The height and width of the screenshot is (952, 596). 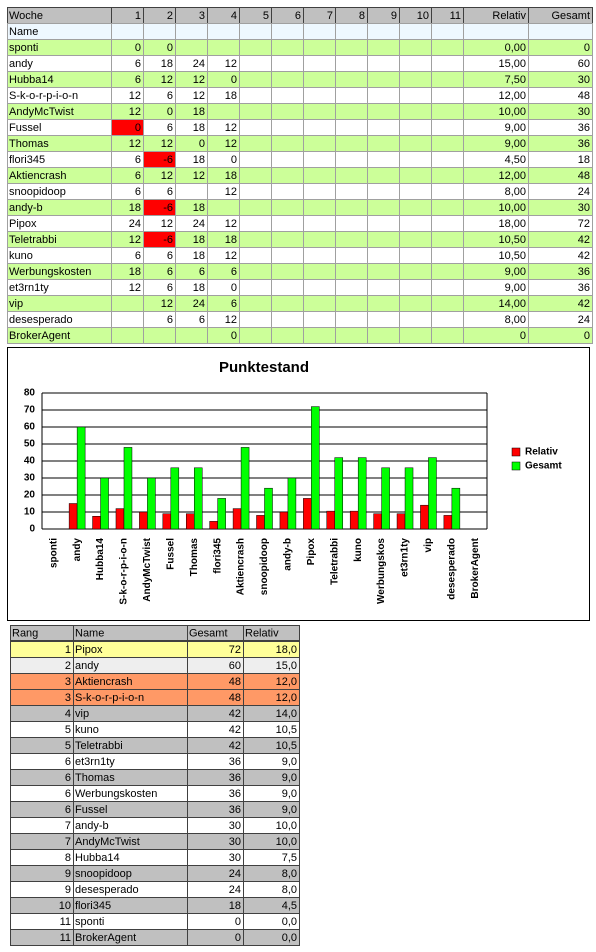 What do you see at coordinates (405, 557) in the screenshot?
I see `x-tick-label: et3rn1ty` at bounding box center [405, 557].